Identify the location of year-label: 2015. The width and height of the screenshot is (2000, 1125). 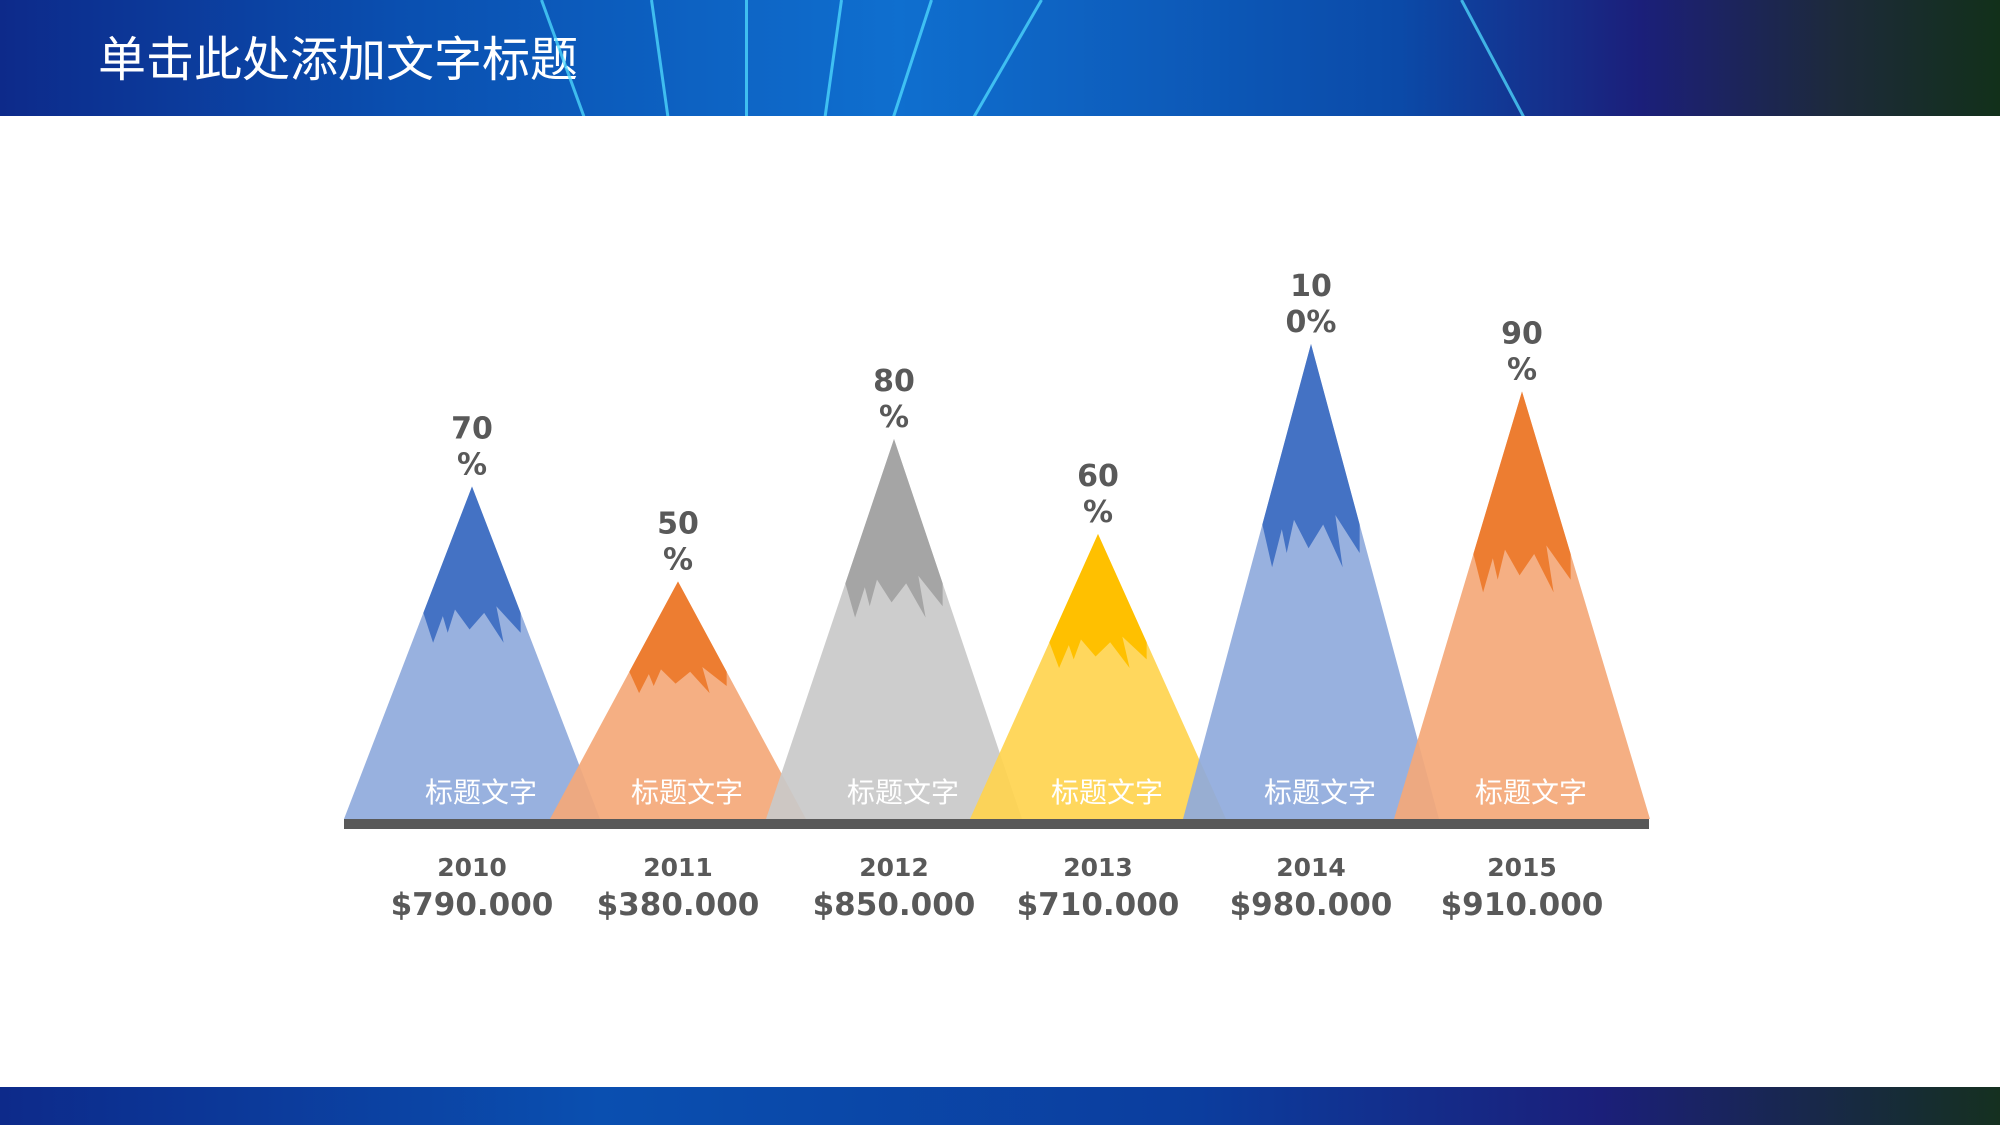
(1522, 867).